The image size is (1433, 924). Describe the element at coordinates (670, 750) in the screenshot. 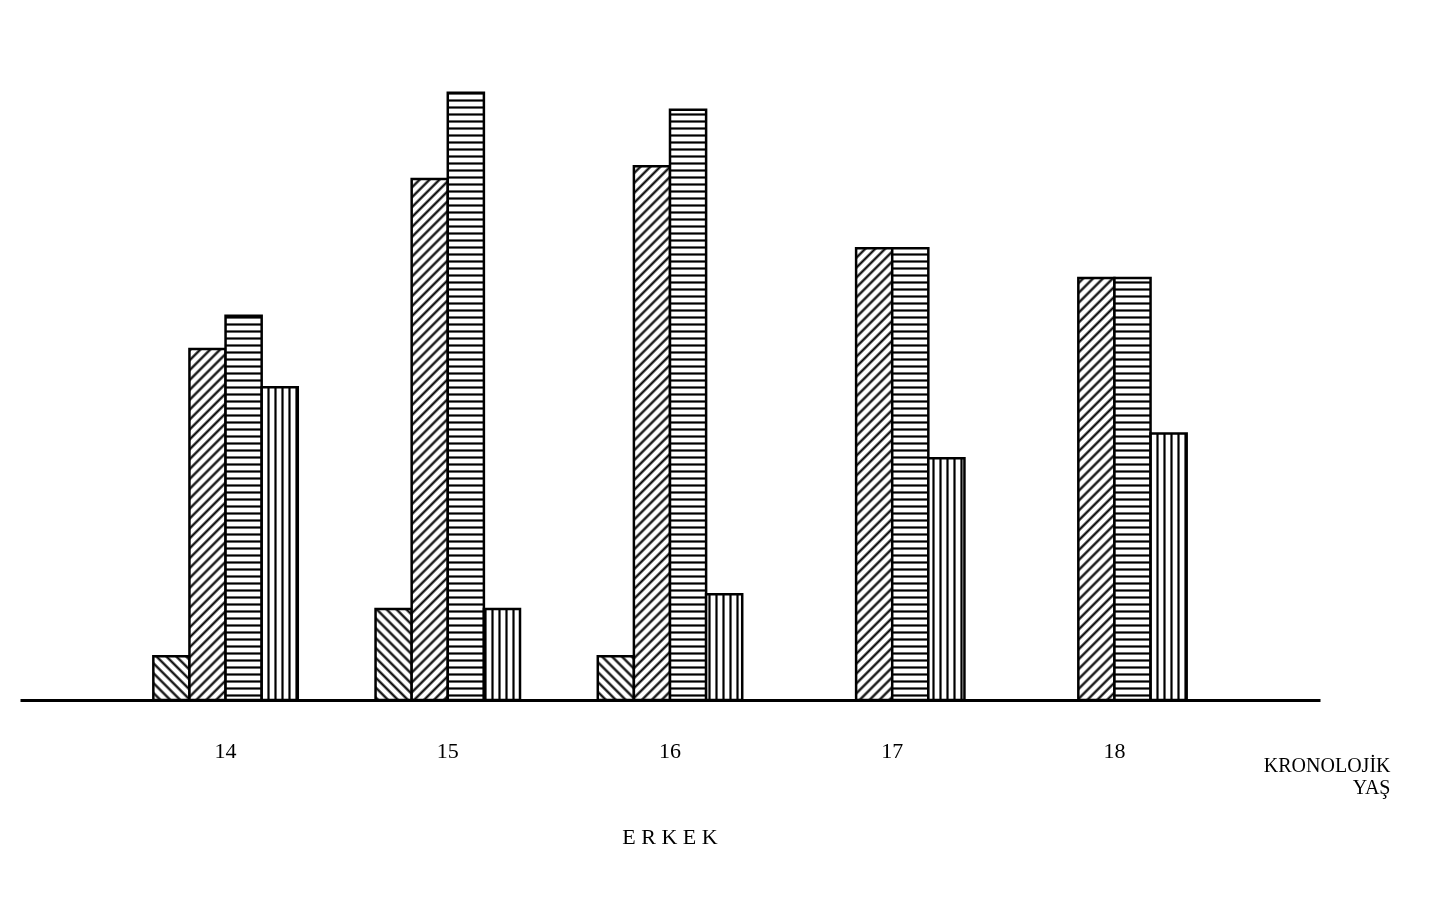

I see `x-tick-label: 16` at that location.